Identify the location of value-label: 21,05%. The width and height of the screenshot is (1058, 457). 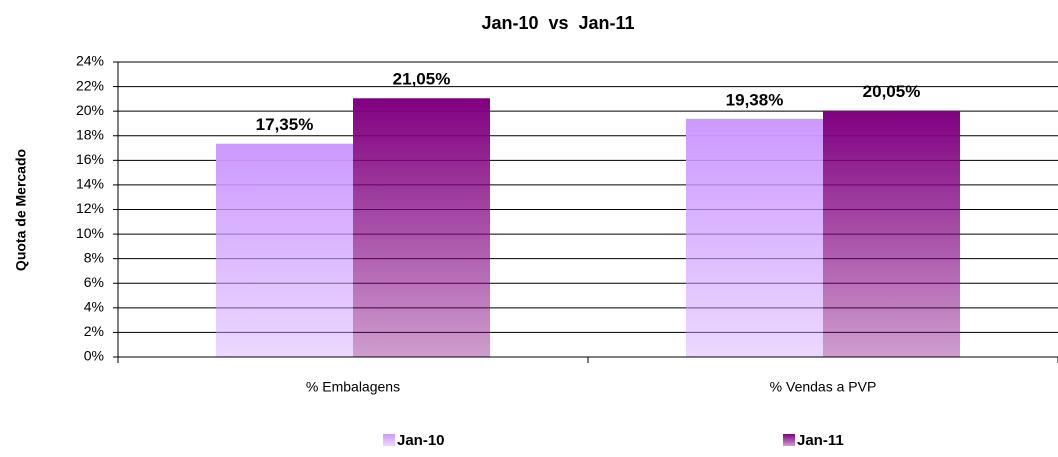
(422, 79).